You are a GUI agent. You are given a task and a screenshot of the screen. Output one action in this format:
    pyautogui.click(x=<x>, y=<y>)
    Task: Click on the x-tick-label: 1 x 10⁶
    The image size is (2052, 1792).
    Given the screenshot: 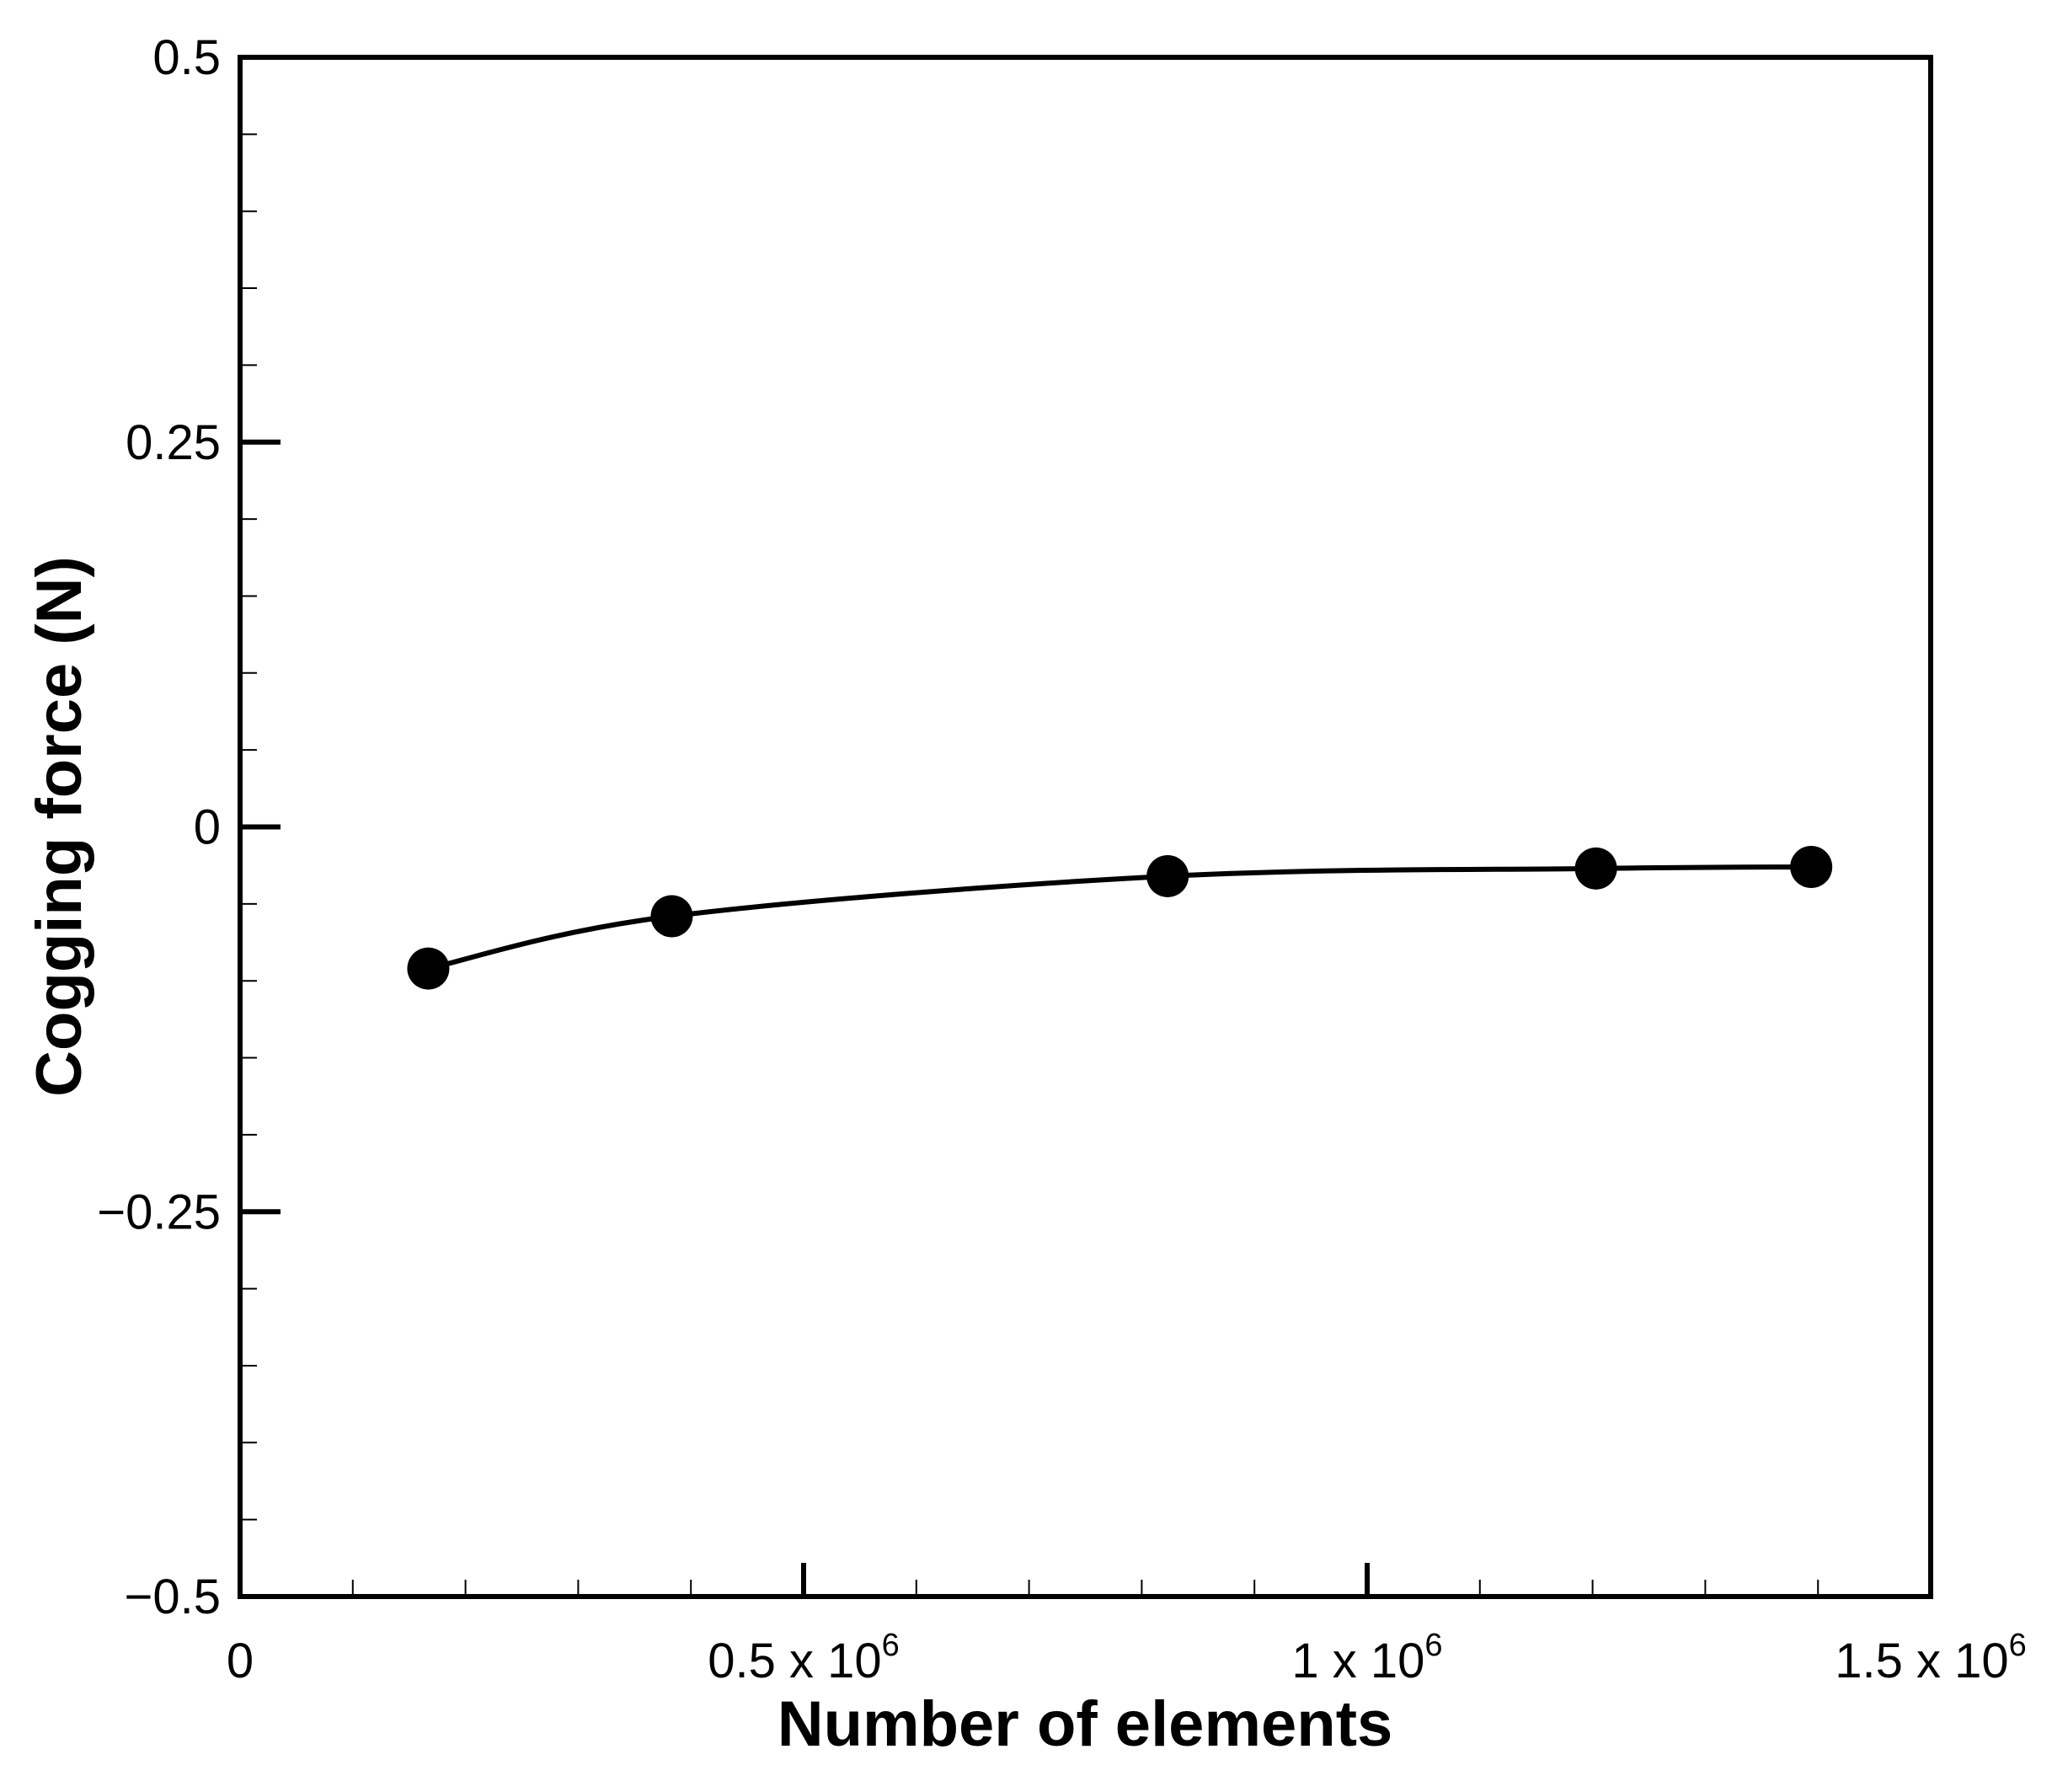 What is the action you would take?
    pyautogui.click(x=1366, y=1658)
    